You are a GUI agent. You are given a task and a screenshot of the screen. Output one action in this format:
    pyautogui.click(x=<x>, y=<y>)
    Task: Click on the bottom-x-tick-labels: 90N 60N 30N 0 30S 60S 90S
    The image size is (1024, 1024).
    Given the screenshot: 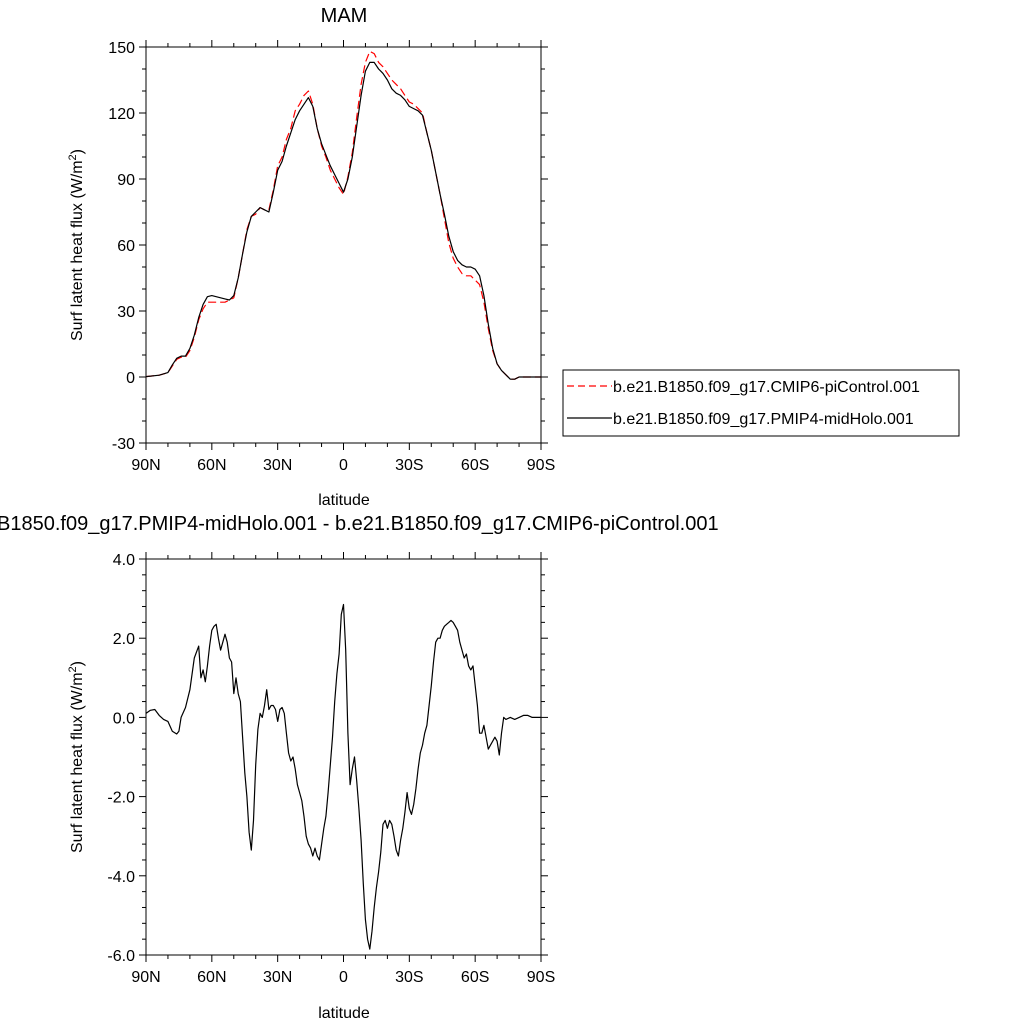 What is the action you would take?
    pyautogui.click(x=343, y=977)
    